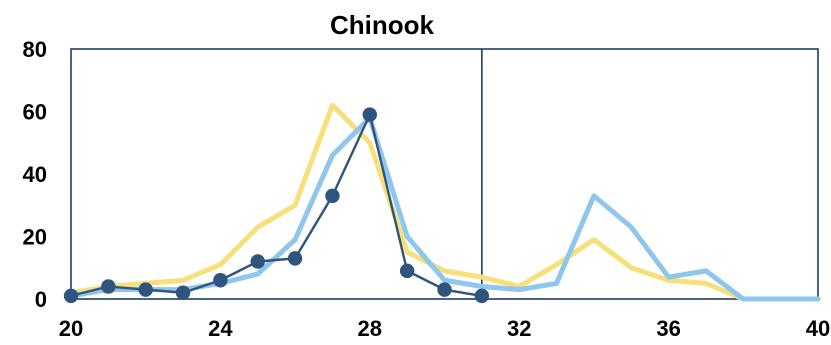  I want to click on x-tick-label: 36, so click(668, 328).